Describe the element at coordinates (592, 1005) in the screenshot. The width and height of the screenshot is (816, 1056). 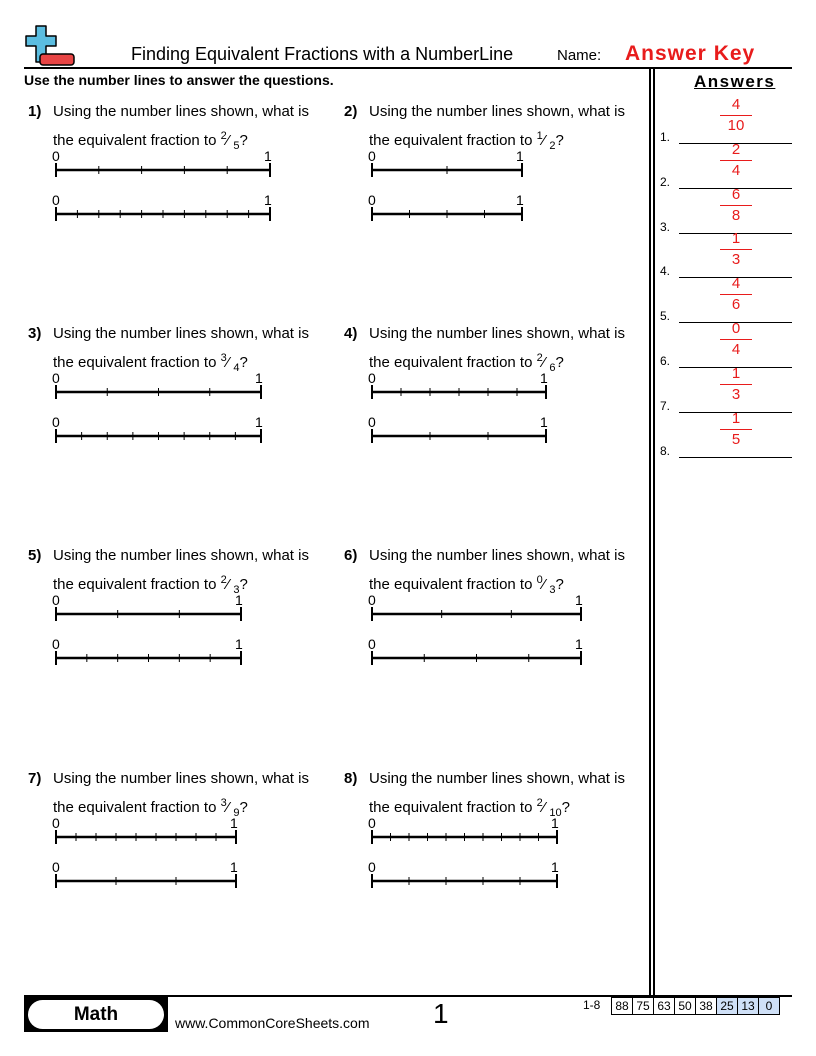
I see `score-range: 1-8` at that location.